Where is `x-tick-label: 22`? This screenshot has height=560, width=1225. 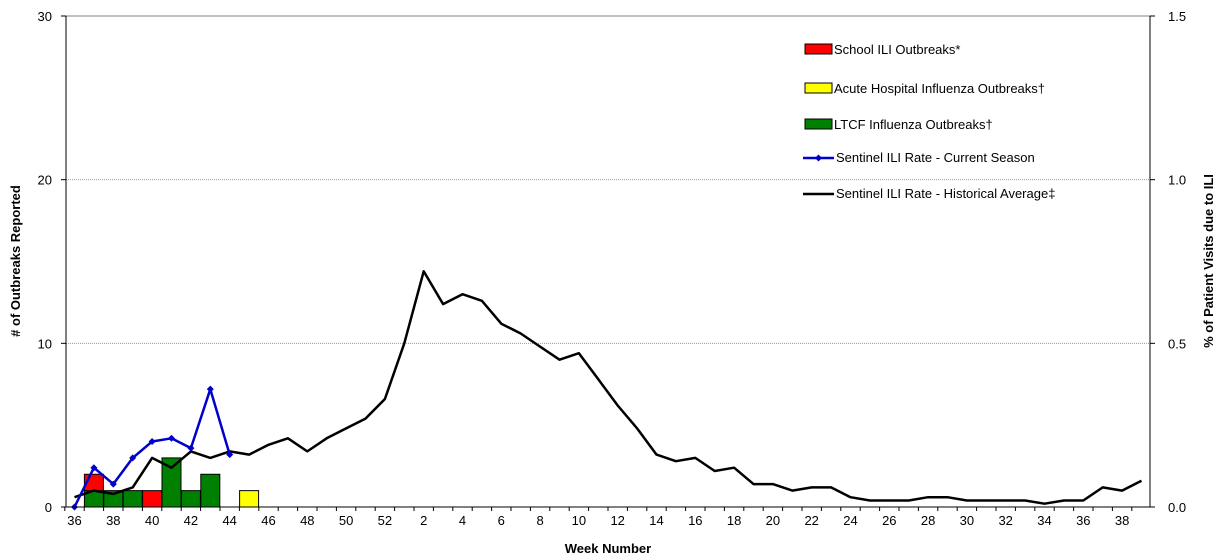
x-tick-label: 22 is located at coordinates (811, 520).